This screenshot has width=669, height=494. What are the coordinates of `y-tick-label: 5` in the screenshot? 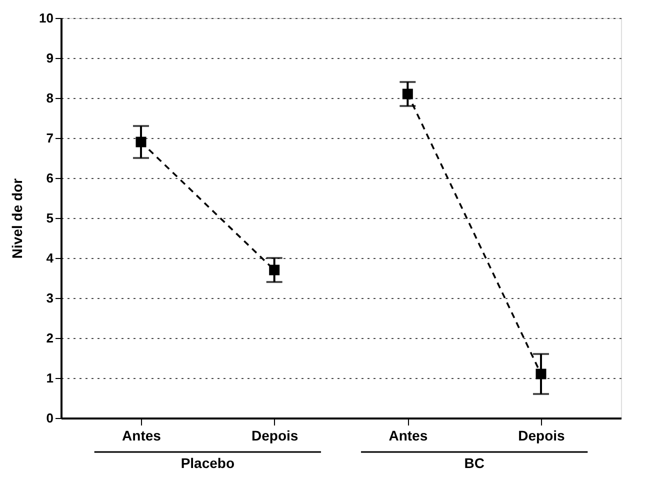 It's located at (50, 218).